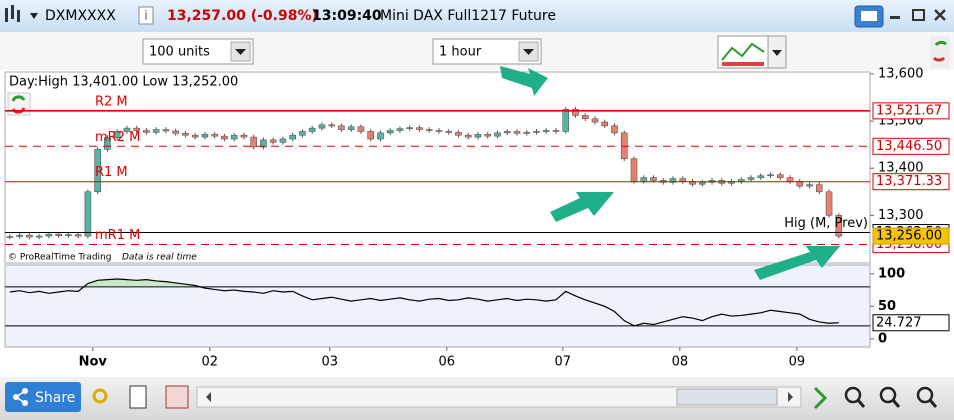 The width and height of the screenshot is (954, 420). What do you see at coordinates (901, 168) in the screenshot?
I see `y-tick-label: 13,400` at bounding box center [901, 168].